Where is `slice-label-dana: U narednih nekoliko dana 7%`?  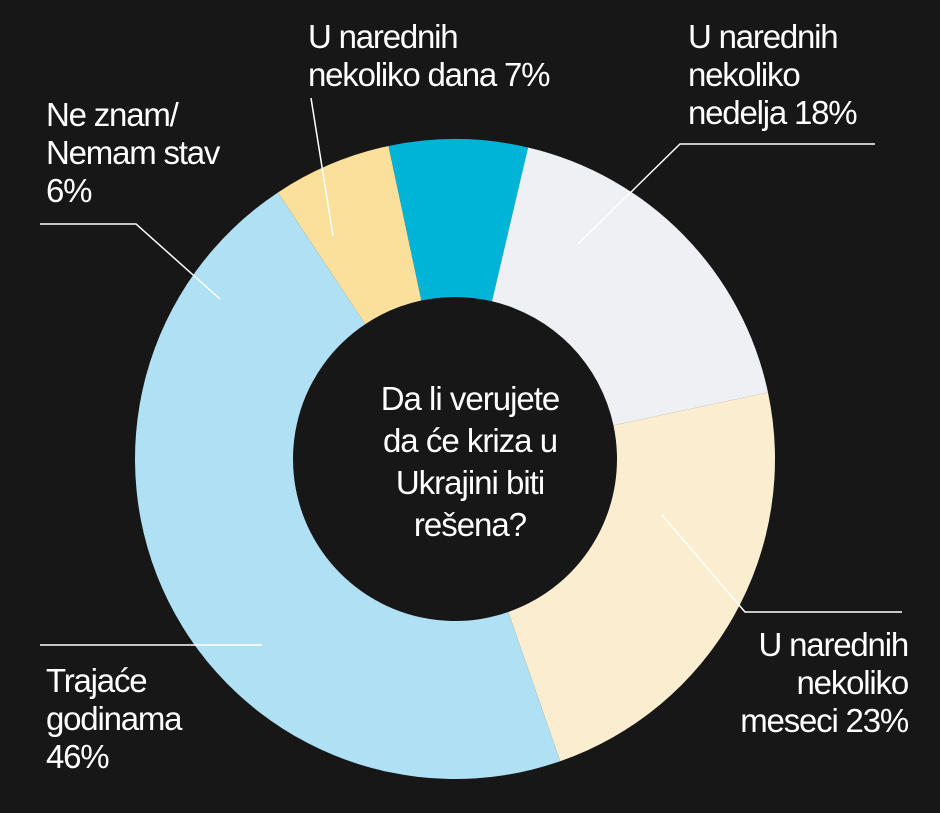 slice-label-dana: U narednih nekoliko dana 7% is located at coordinates (429, 56).